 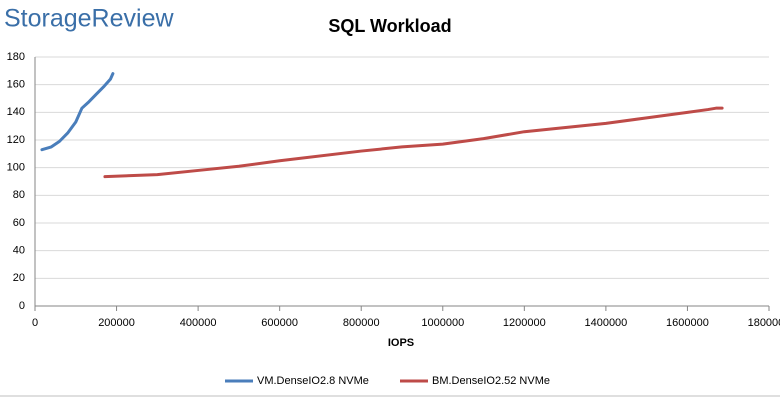 I want to click on y-tick-label: 140, so click(x=16, y=112).